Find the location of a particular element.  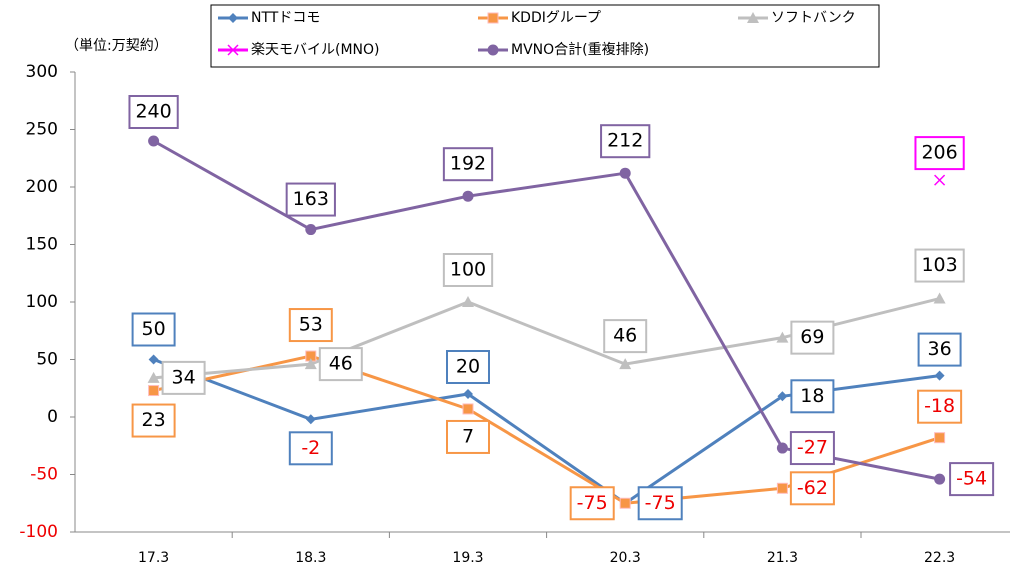

y-tick-label: 0 is located at coordinates (52, 417).